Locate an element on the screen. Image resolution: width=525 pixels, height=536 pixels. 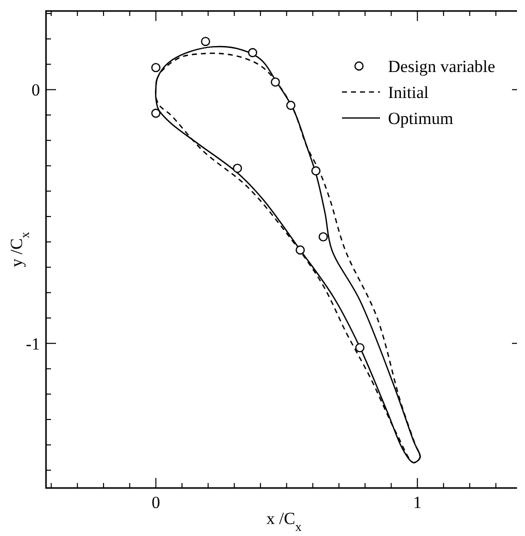
annotation: Initial is located at coordinates (408, 92).